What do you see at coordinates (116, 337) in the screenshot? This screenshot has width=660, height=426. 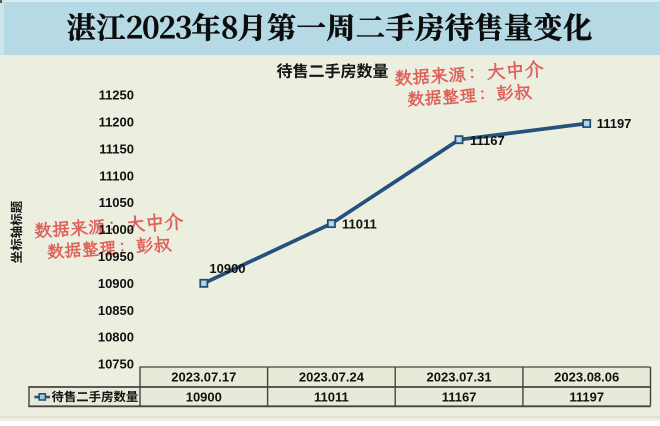 I see `svg-text: 10800` at bounding box center [116, 337].